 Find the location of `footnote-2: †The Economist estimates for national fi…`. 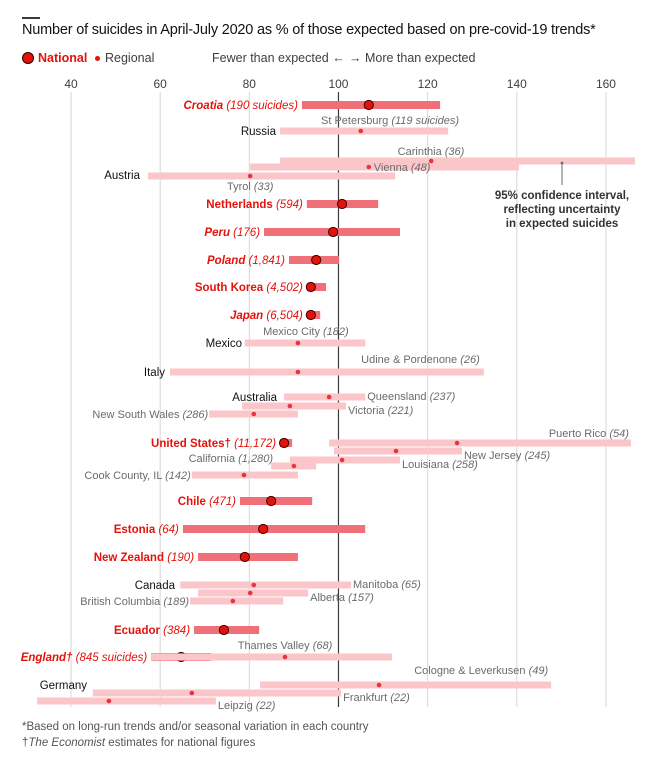

footnote-2: †The Economist estimates for national fi… is located at coordinates (138, 743).